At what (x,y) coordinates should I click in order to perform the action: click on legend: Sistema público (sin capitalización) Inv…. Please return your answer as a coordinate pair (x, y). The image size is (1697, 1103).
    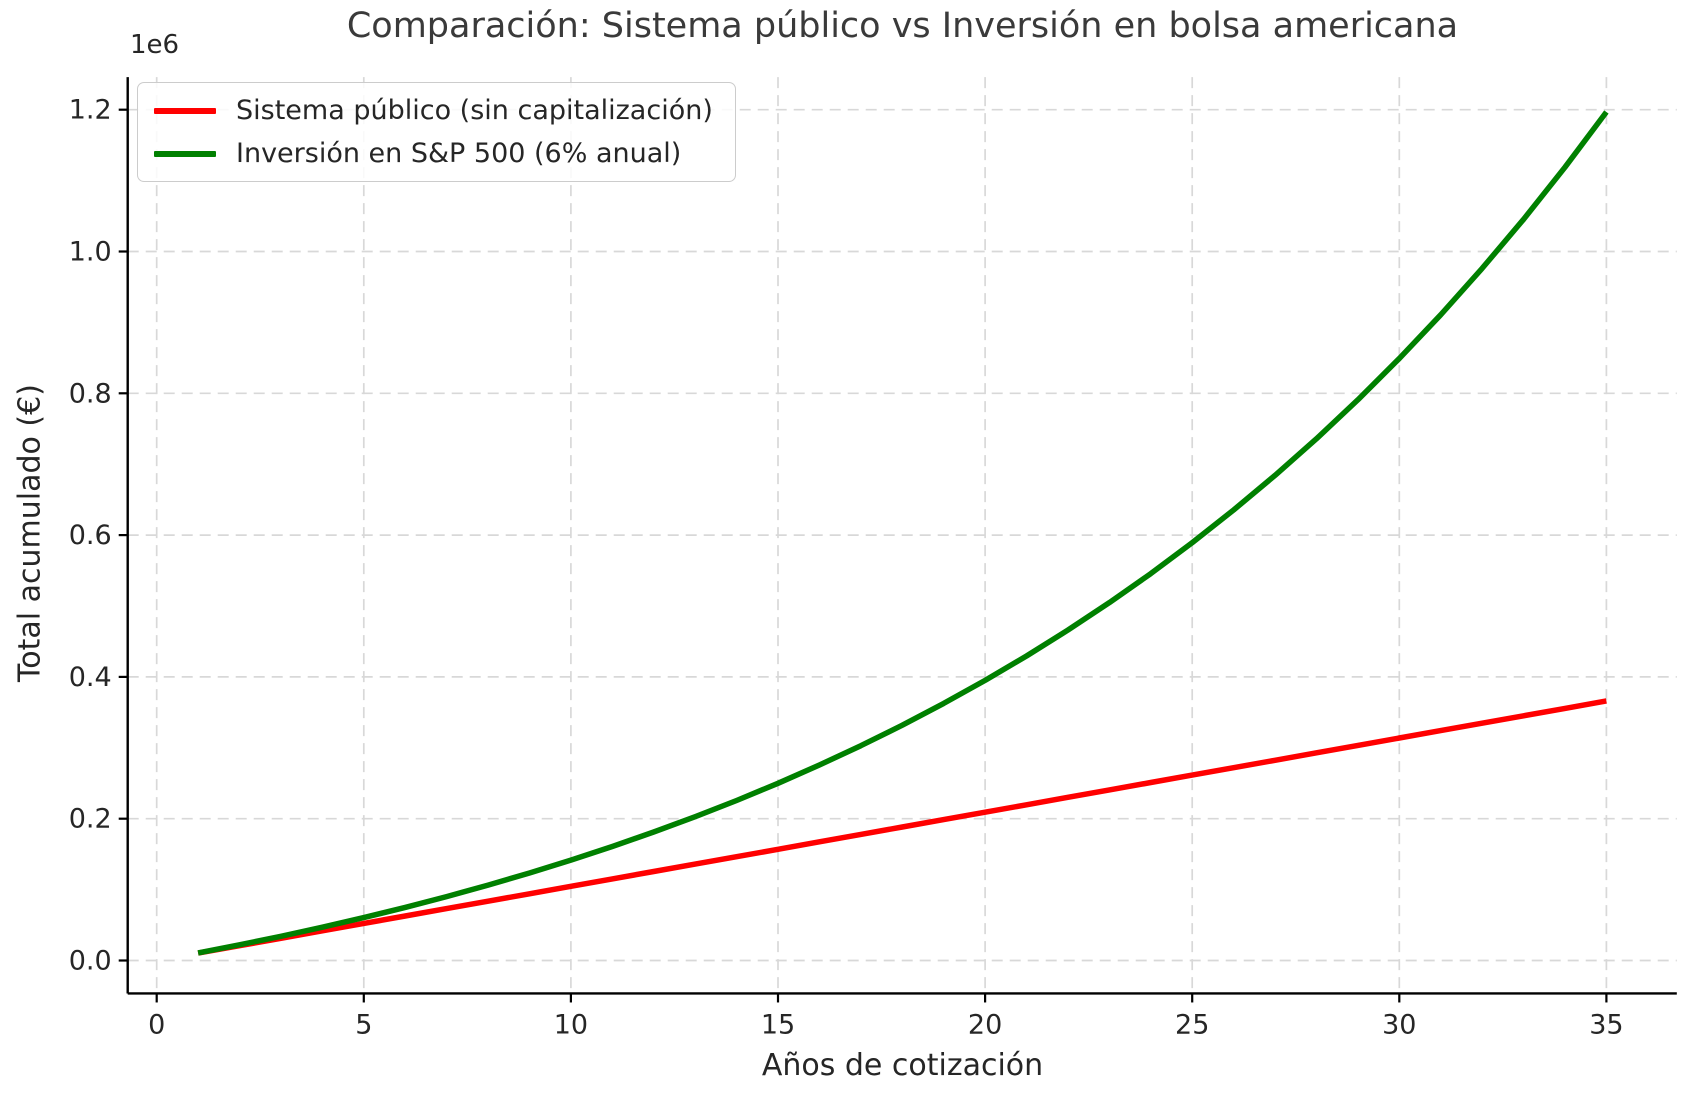
    Looking at the image, I should click on (436, 132).